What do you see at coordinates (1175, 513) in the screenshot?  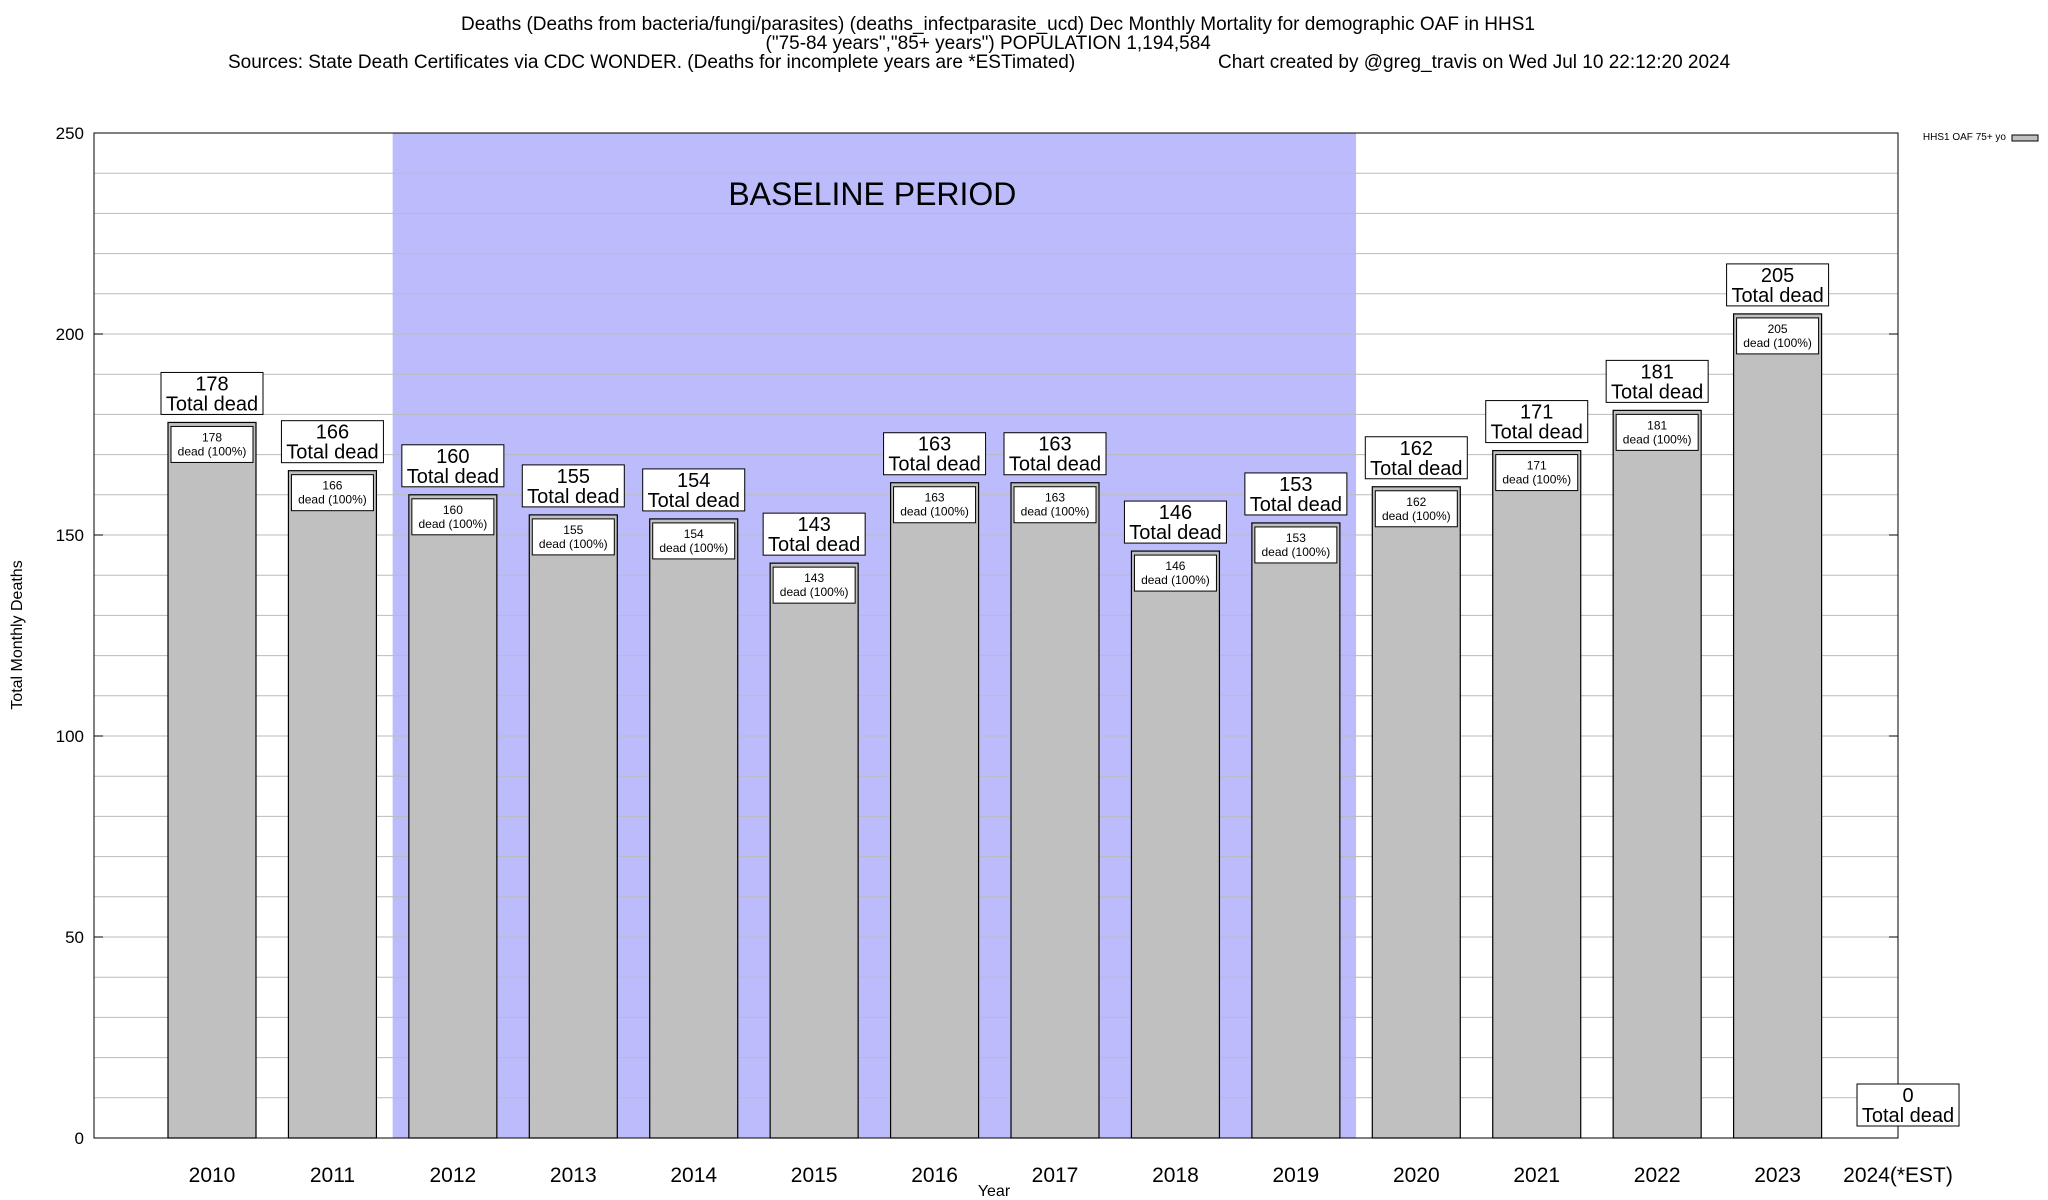 I see `bar-total-value: 146` at bounding box center [1175, 513].